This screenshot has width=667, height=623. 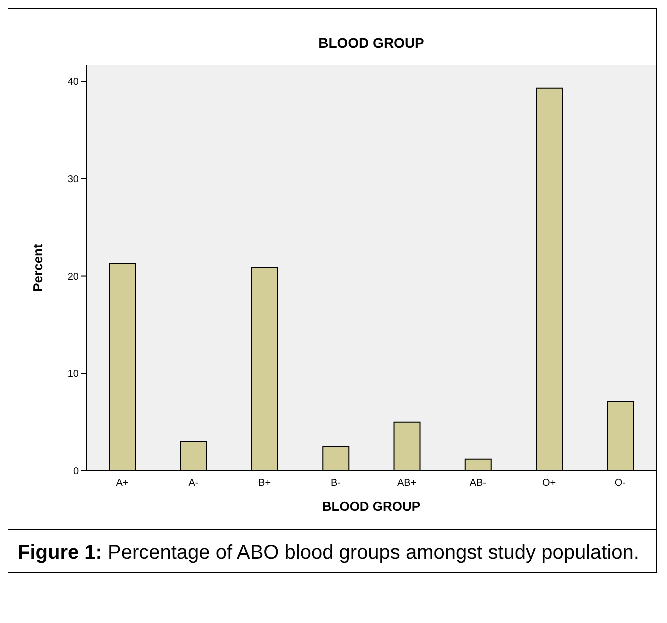 I want to click on y-tick-label: 10, so click(x=74, y=374).